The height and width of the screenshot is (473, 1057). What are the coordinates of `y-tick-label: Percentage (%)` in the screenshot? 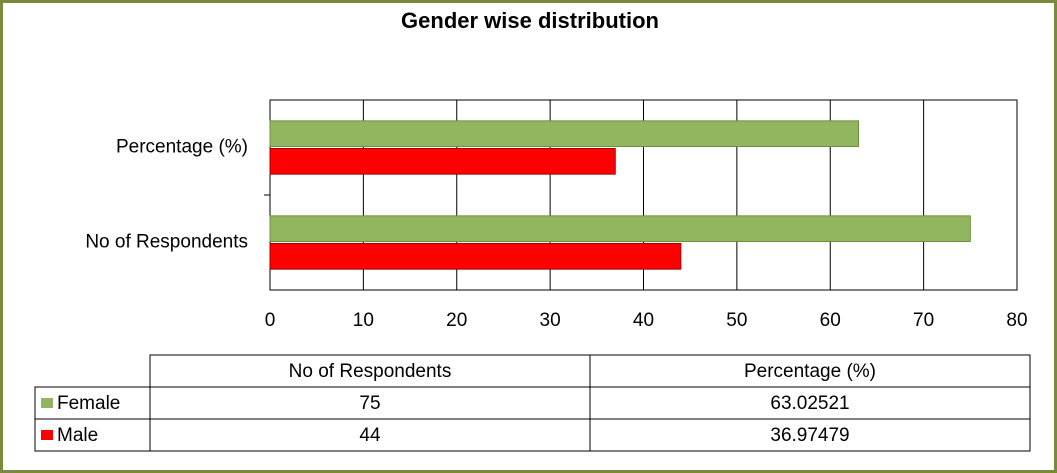 It's located at (182, 147).